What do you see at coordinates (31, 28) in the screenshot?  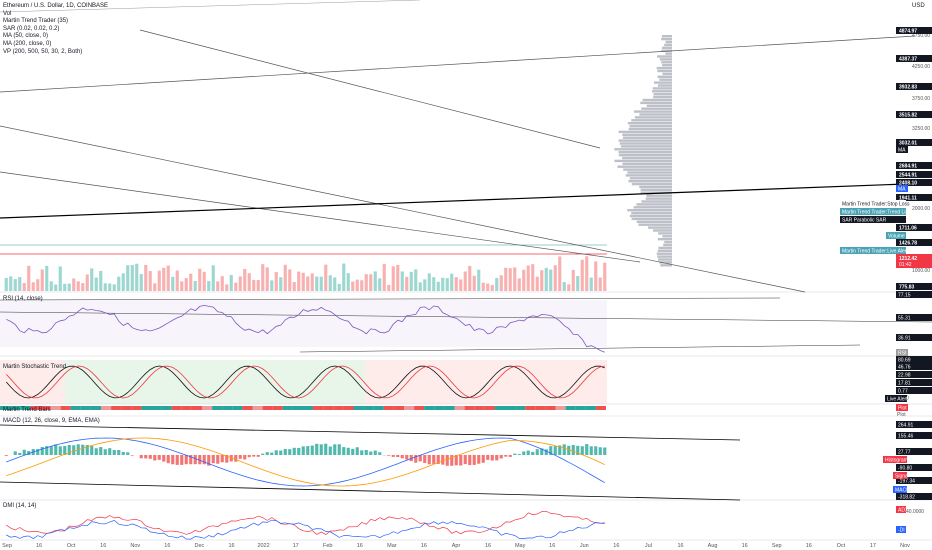 I see `legend-sar: SAR (0.02, 0.02, 0.2)` at bounding box center [31, 28].